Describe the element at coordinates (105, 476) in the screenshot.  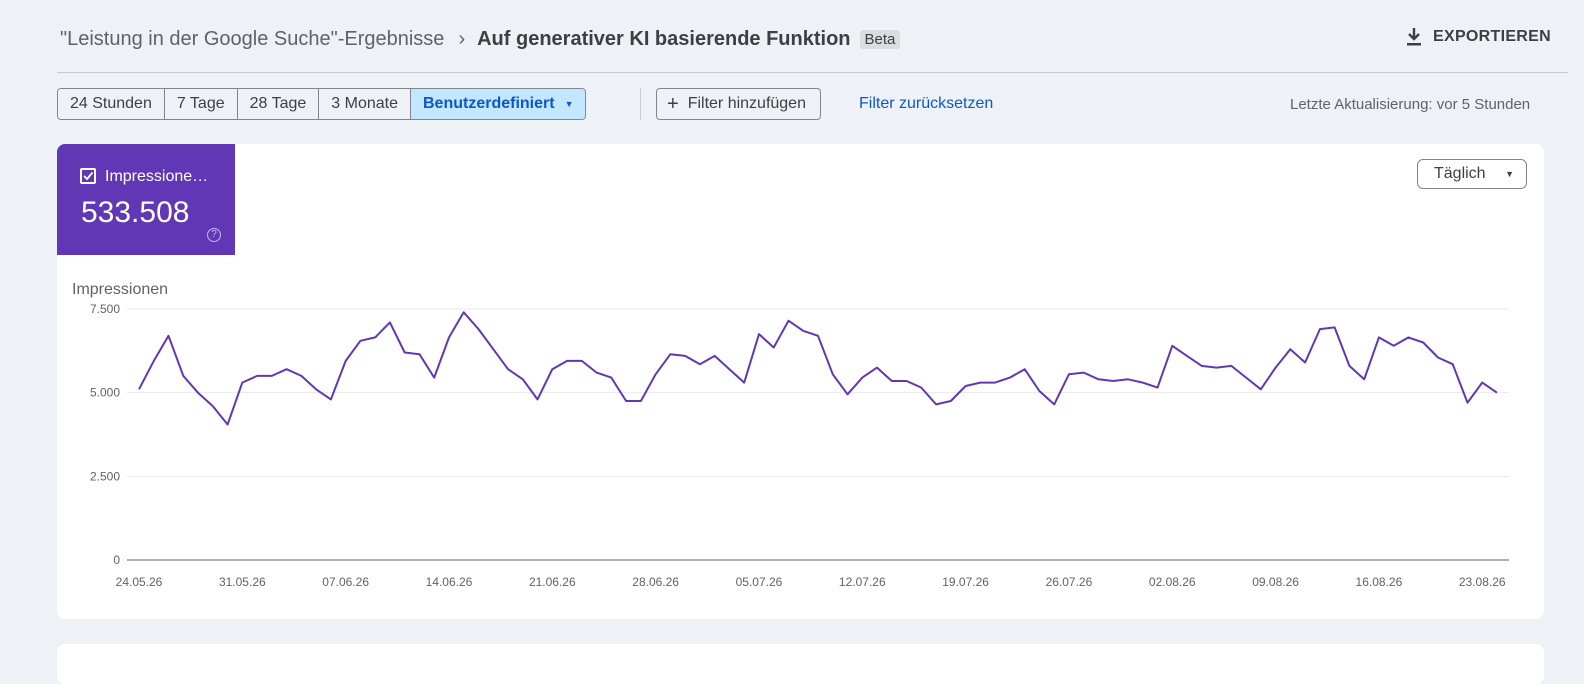
I see `y-tick-label: 2.500` at that location.